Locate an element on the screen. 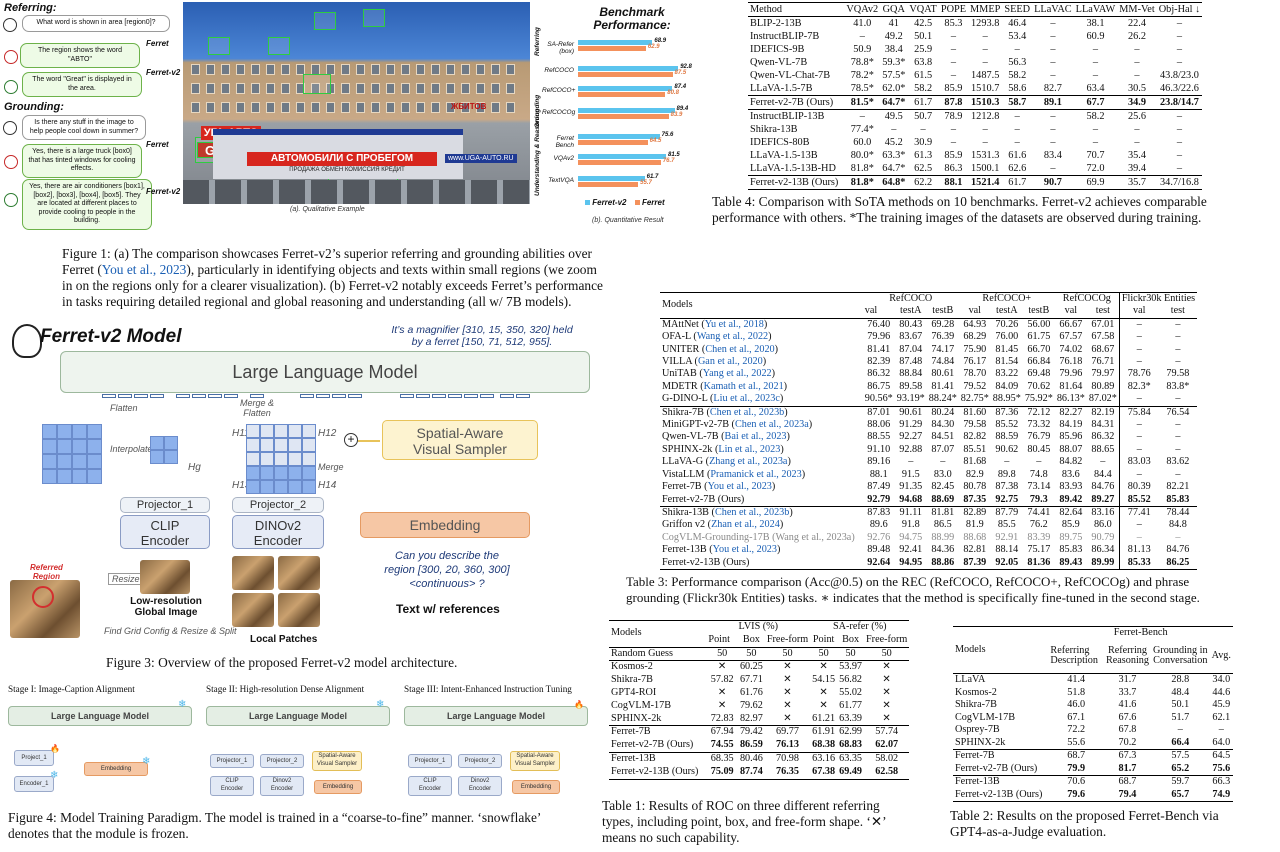 Image resolution: width=1280 pixels, height=852 pixels. model-name-cell: Ferret-v2-13B (Ours) is located at coordinates (761, 563).